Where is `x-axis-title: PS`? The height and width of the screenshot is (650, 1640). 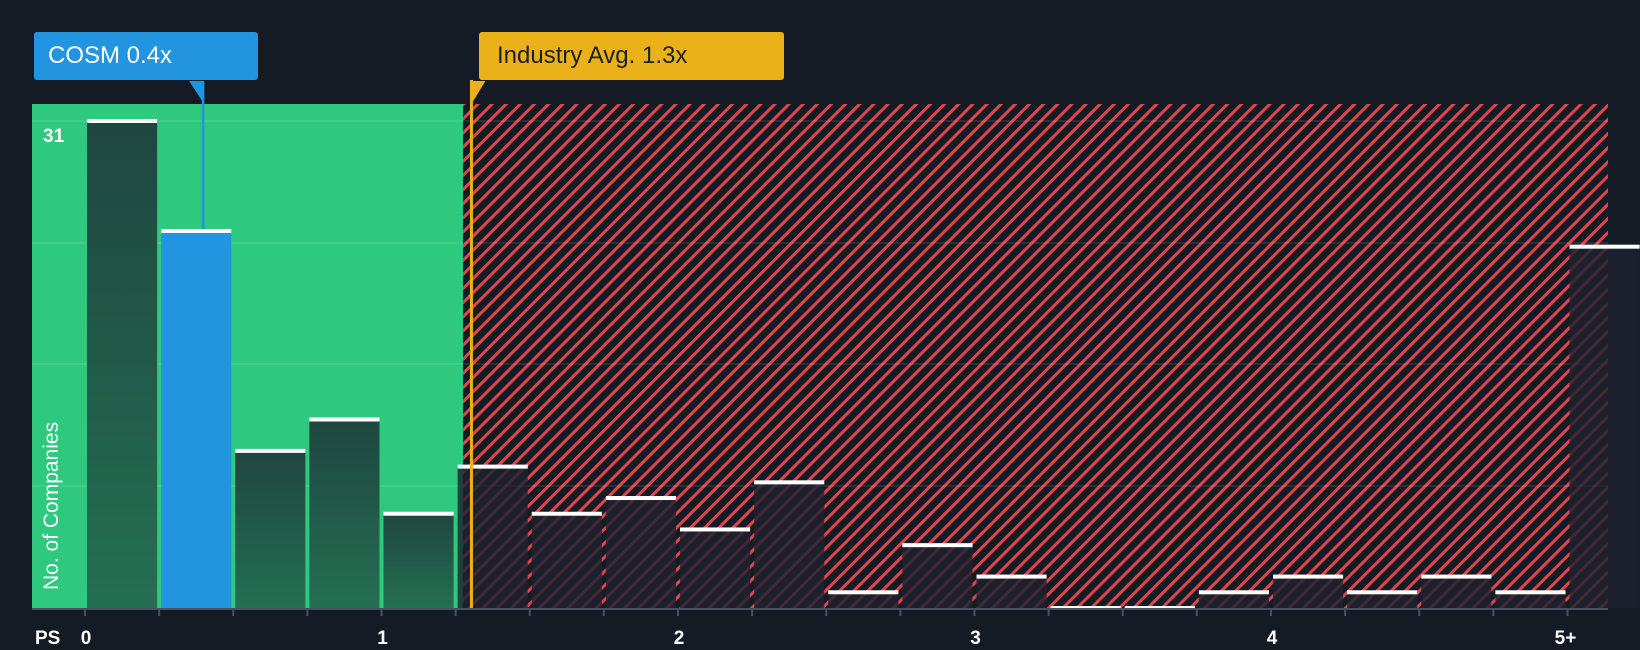
x-axis-title: PS is located at coordinates (48, 638).